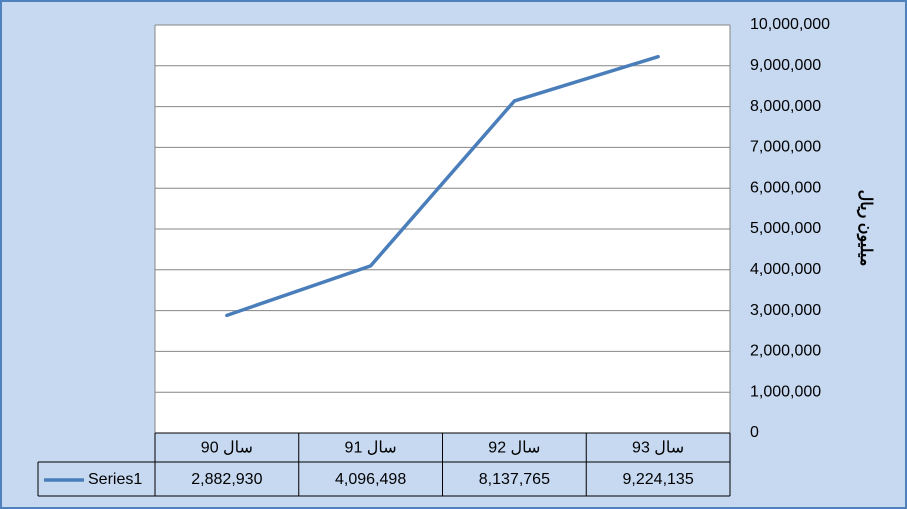  Describe the element at coordinates (115, 479) in the screenshot. I see `legend-label: Series1` at that location.